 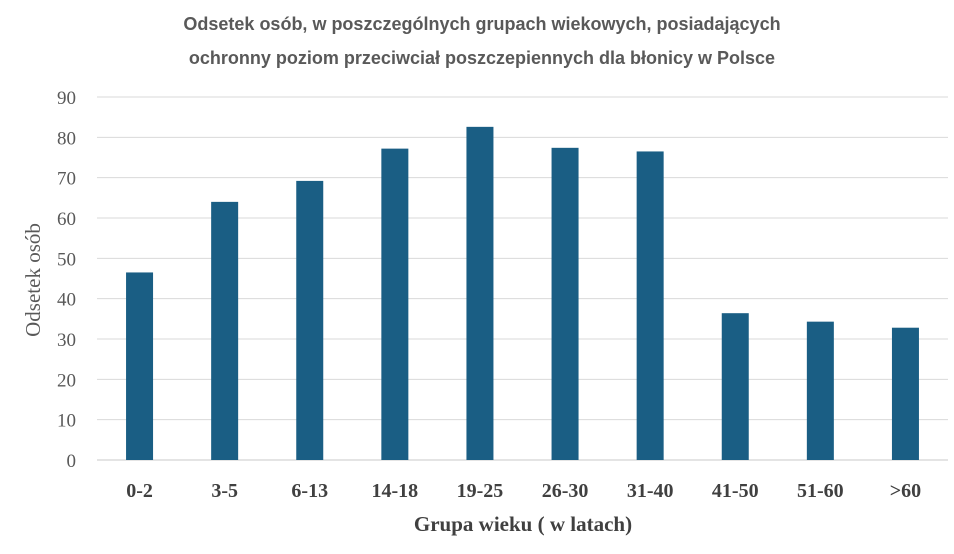 What do you see at coordinates (395, 491) in the screenshot?
I see `x-tick-label: 14-18` at bounding box center [395, 491].